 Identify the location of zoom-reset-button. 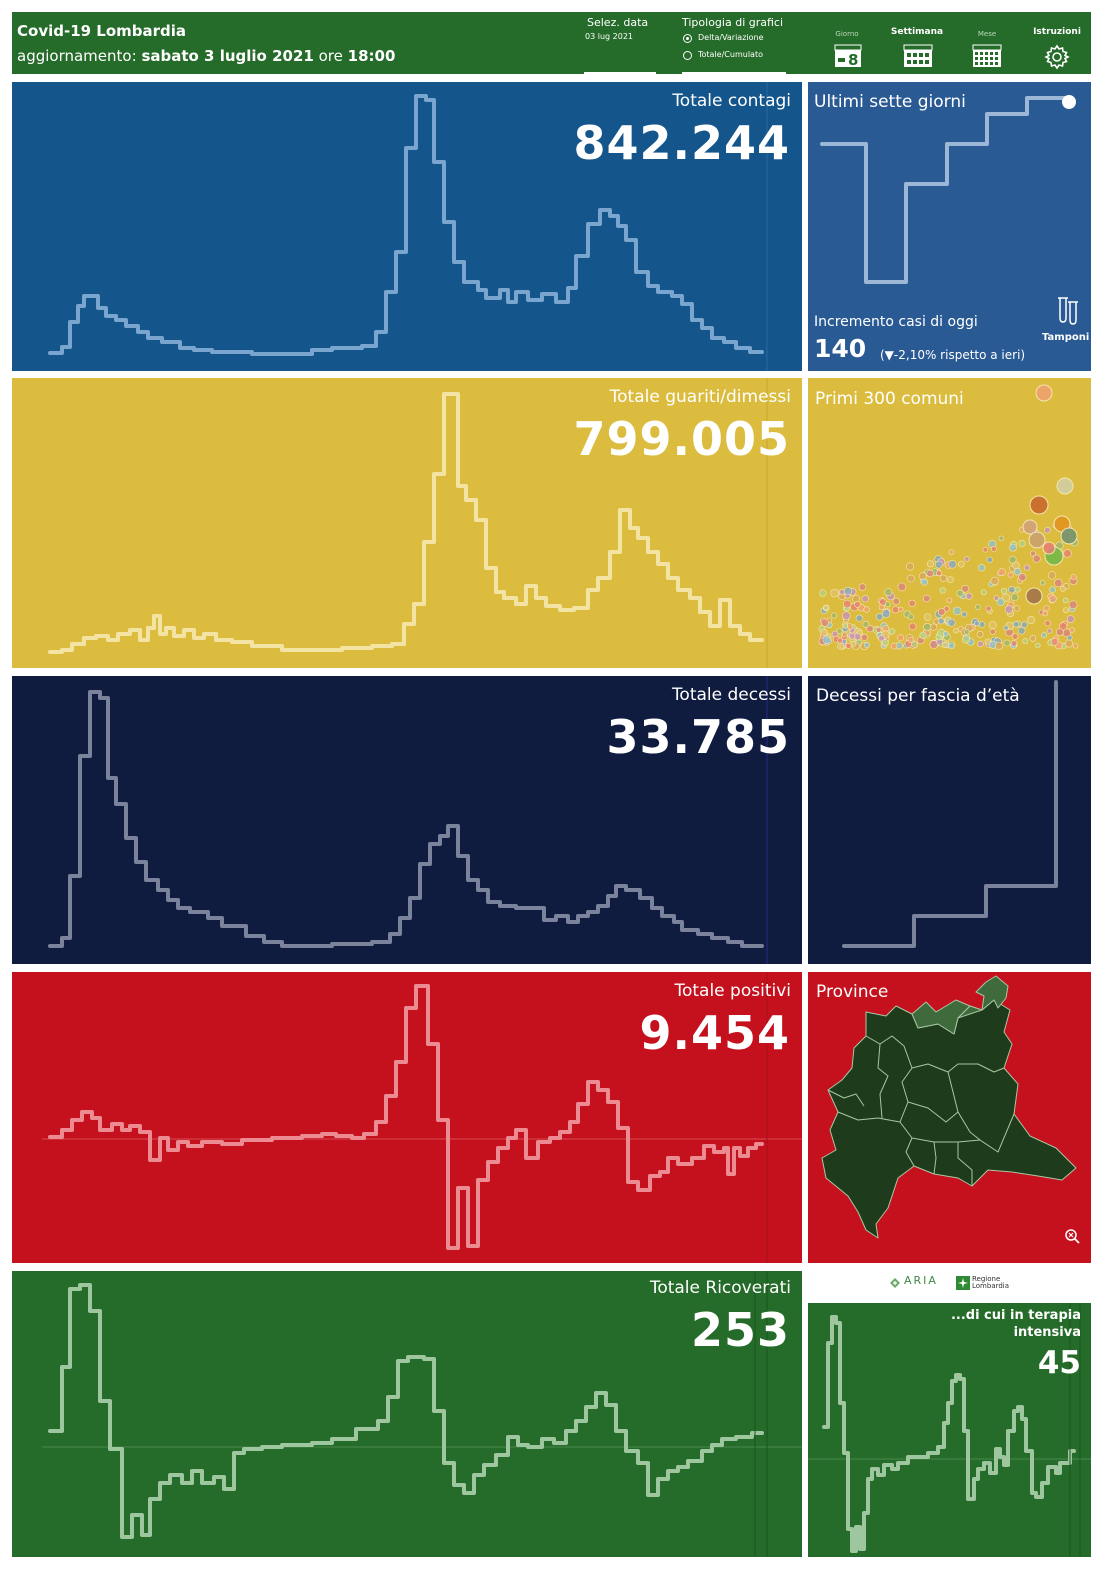
(1072, 1236).